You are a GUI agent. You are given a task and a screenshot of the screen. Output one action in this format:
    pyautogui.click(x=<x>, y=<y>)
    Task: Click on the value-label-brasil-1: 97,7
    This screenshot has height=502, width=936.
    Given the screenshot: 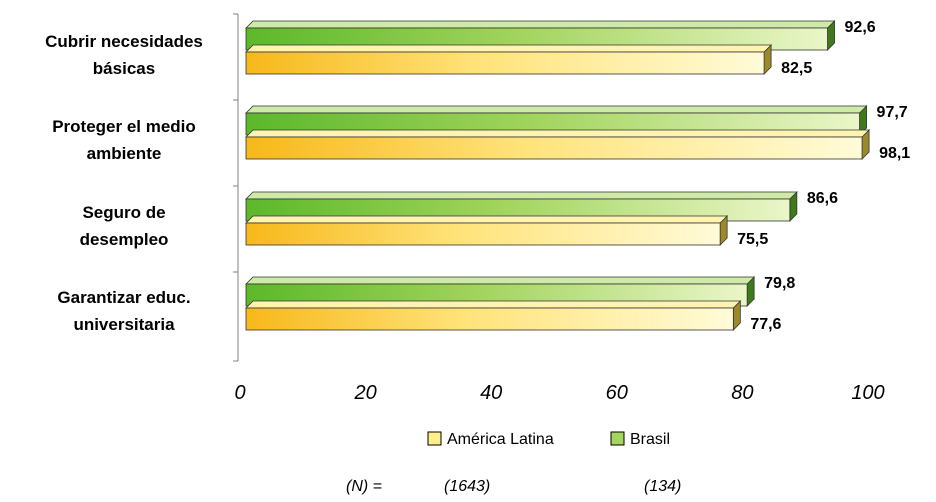 What is the action you would take?
    pyautogui.click(x=892, y=112)
    